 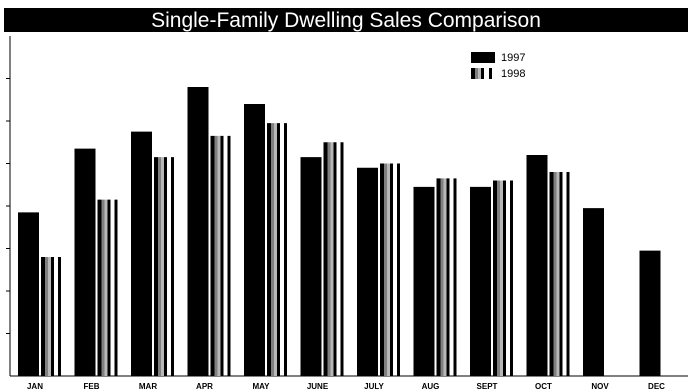 I want to click on bar-1997-aug, so click(x=424, y=281).